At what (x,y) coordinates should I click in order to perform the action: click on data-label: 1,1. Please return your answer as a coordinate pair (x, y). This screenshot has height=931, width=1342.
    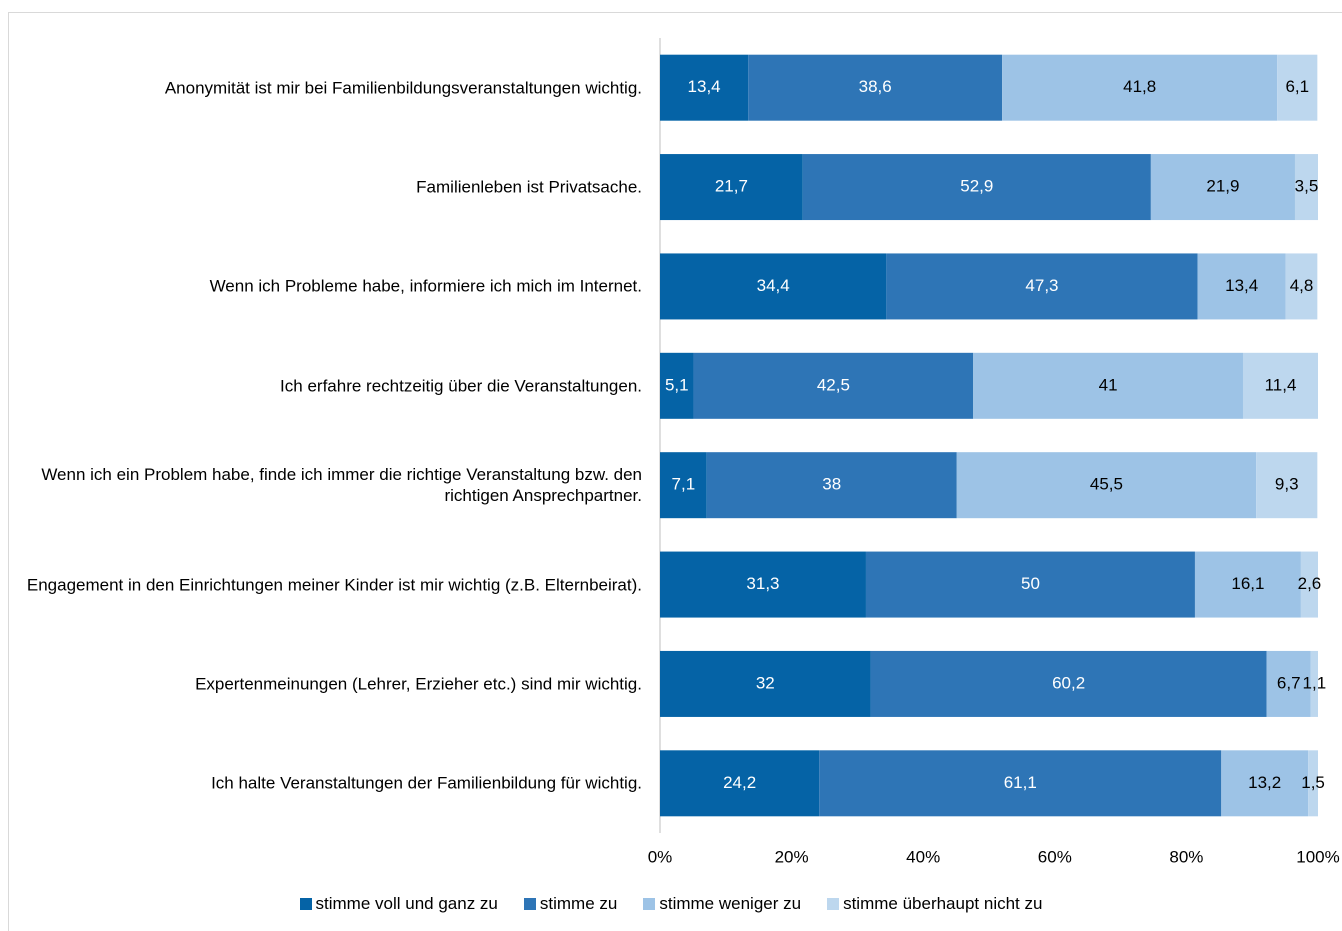
    Looking at the image, I should click on (1315, 682).